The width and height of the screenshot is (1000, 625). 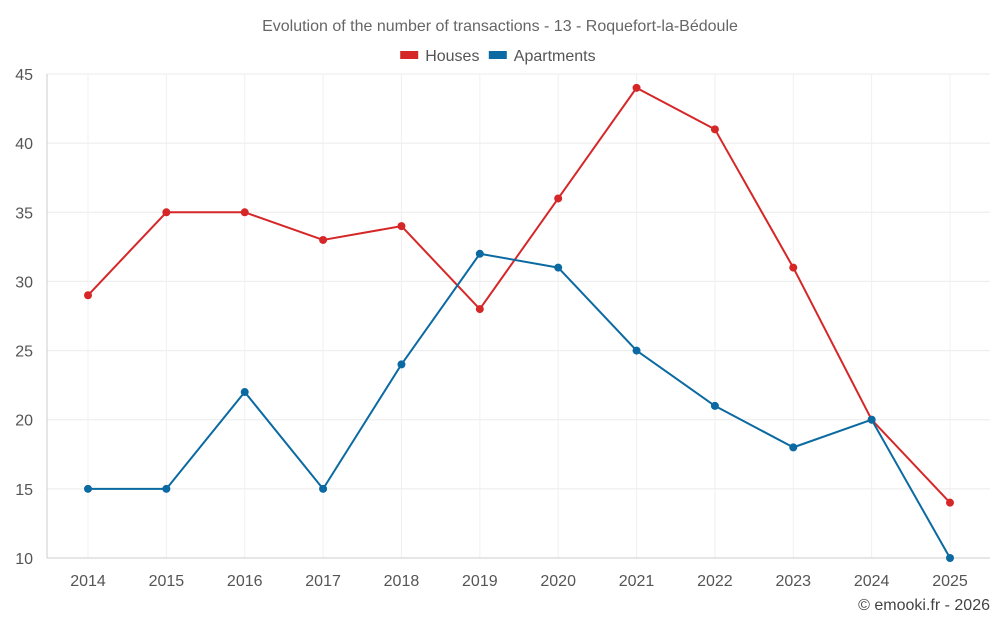 I want to click on data-point-apartments-2014, so click(x=88, y=488).